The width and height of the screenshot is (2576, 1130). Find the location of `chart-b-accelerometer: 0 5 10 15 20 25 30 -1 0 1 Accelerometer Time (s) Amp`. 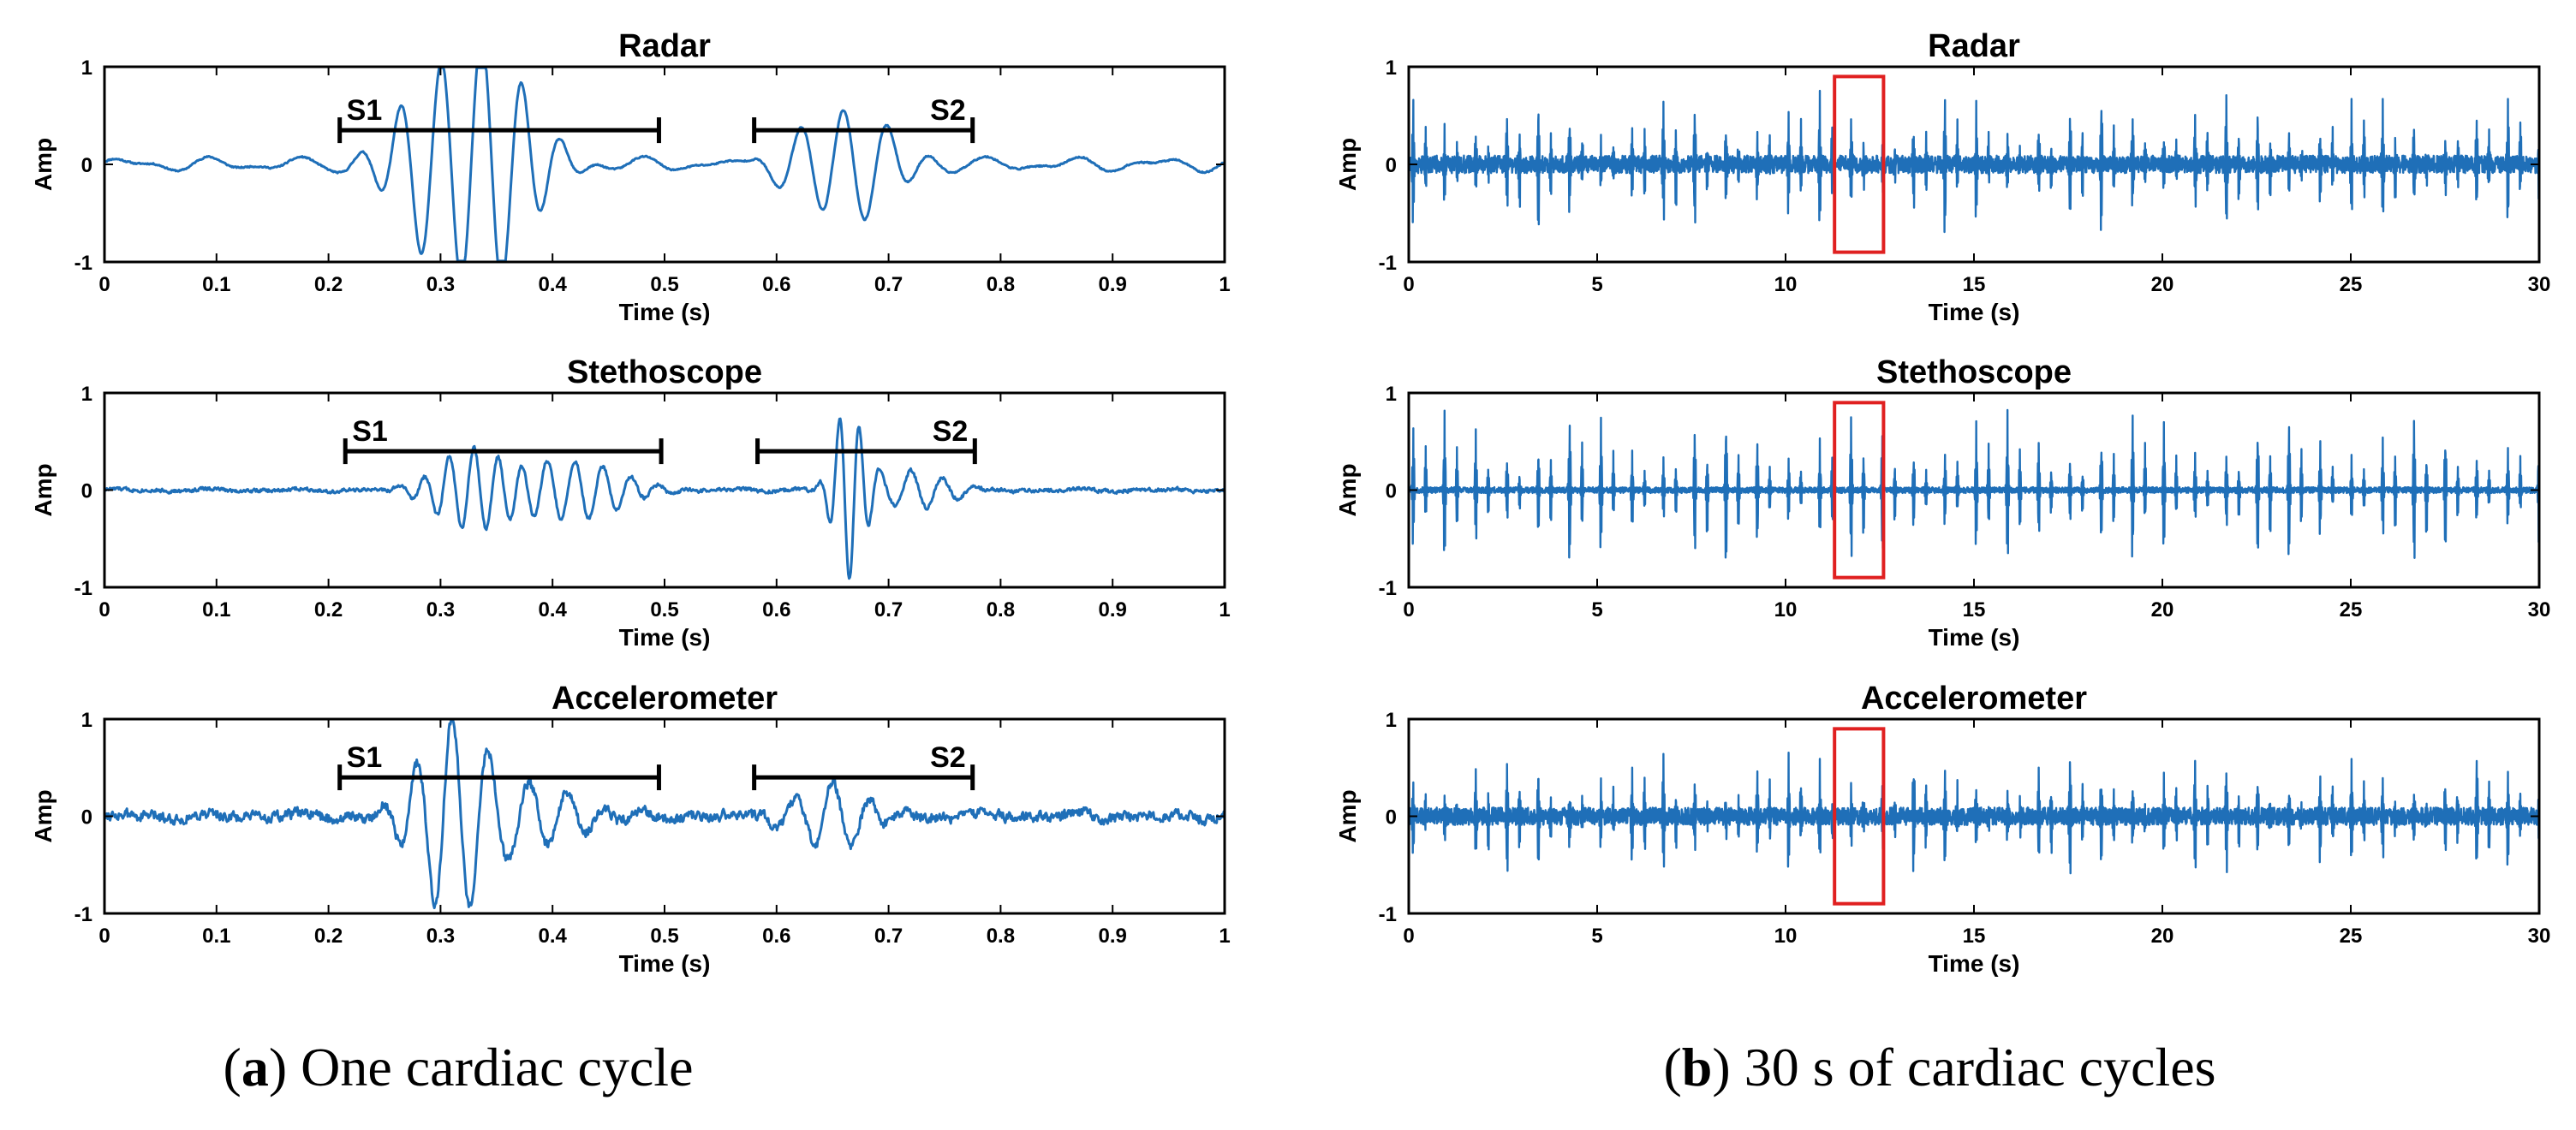

chart-b-accelerometer: 0 5 10 15 20 25 30 -1 0 1 Accelerometer Time (s) Amp is located at coordinates (1942, 829).